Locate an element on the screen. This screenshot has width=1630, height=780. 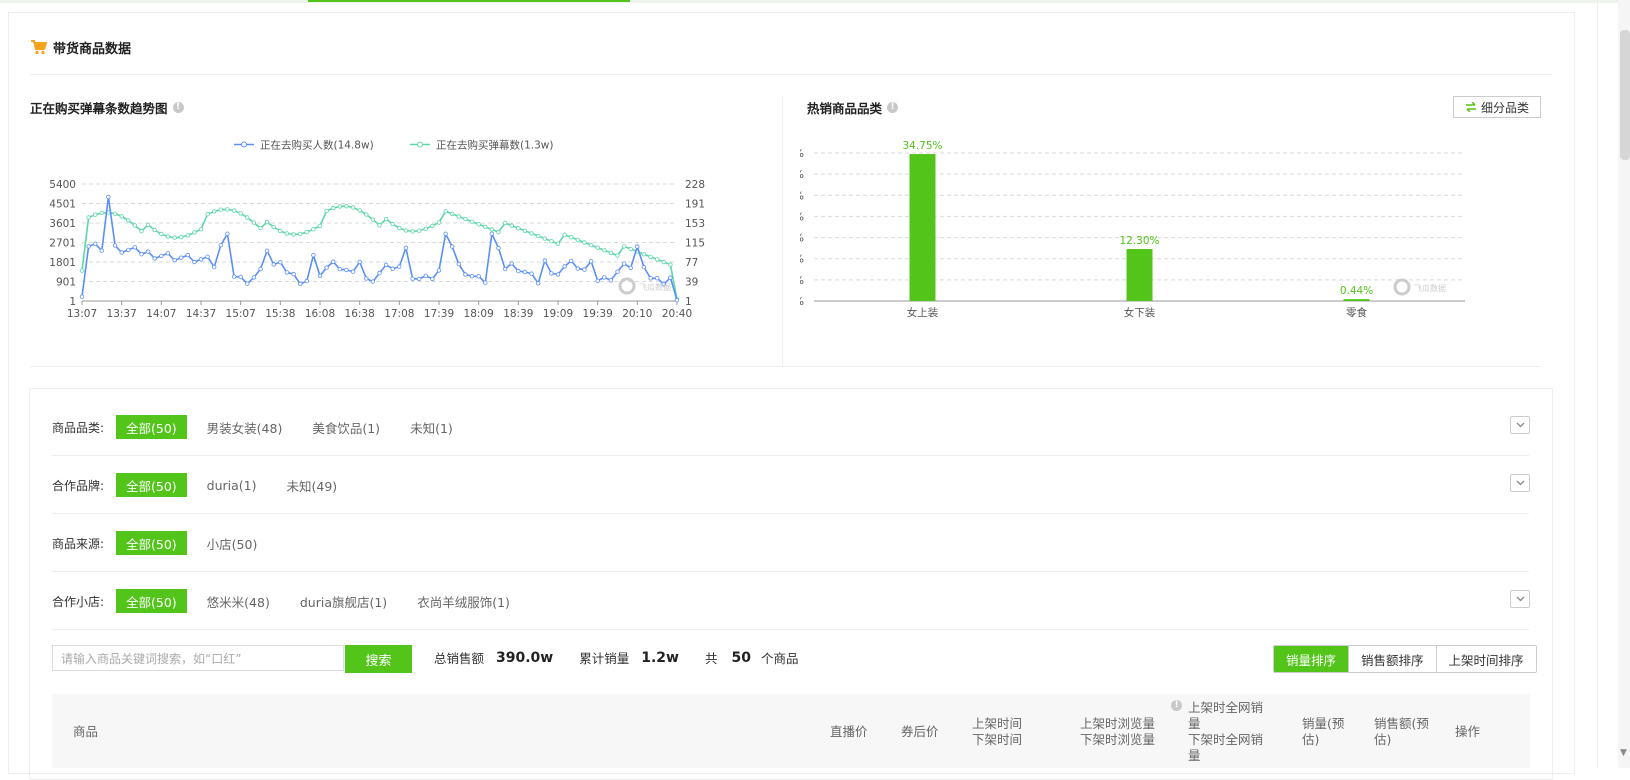
off-time-label: 下架时间 is located at coordinates (997, 739).